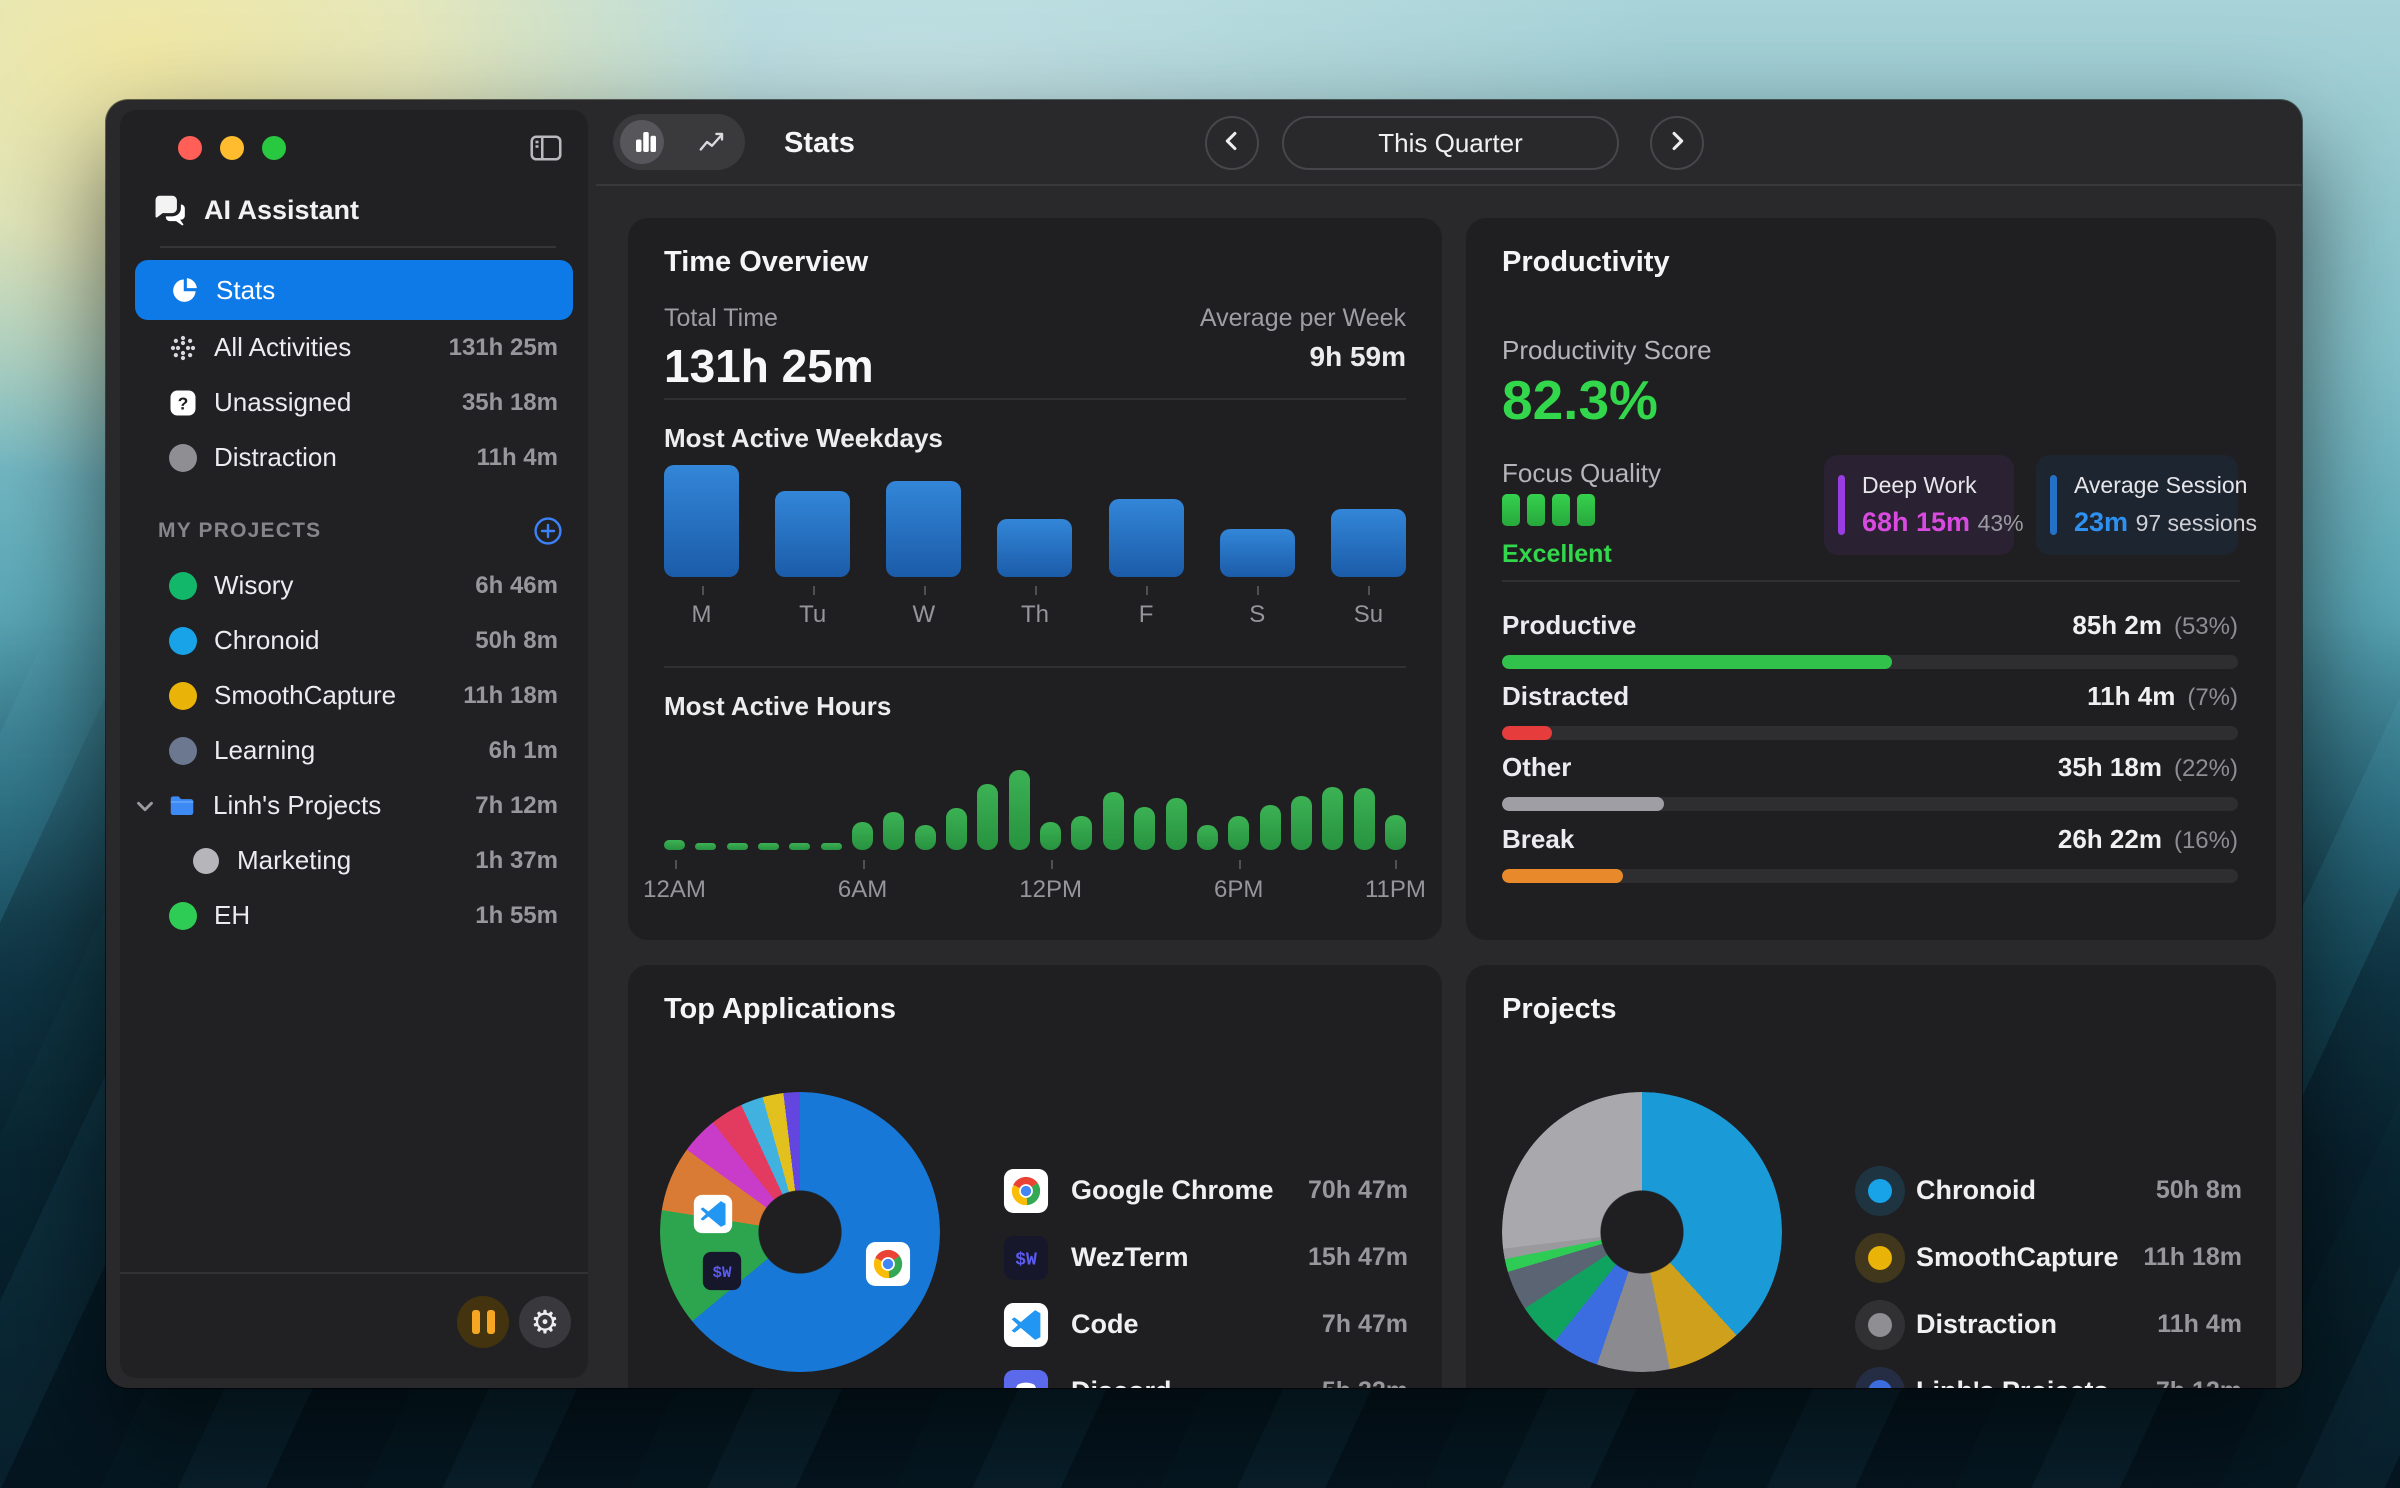  What do you see at coordinates (516, 860) in the screenshot?
I see `sidebar-item-value: 1h 37m` at bounding box center [516, 860].